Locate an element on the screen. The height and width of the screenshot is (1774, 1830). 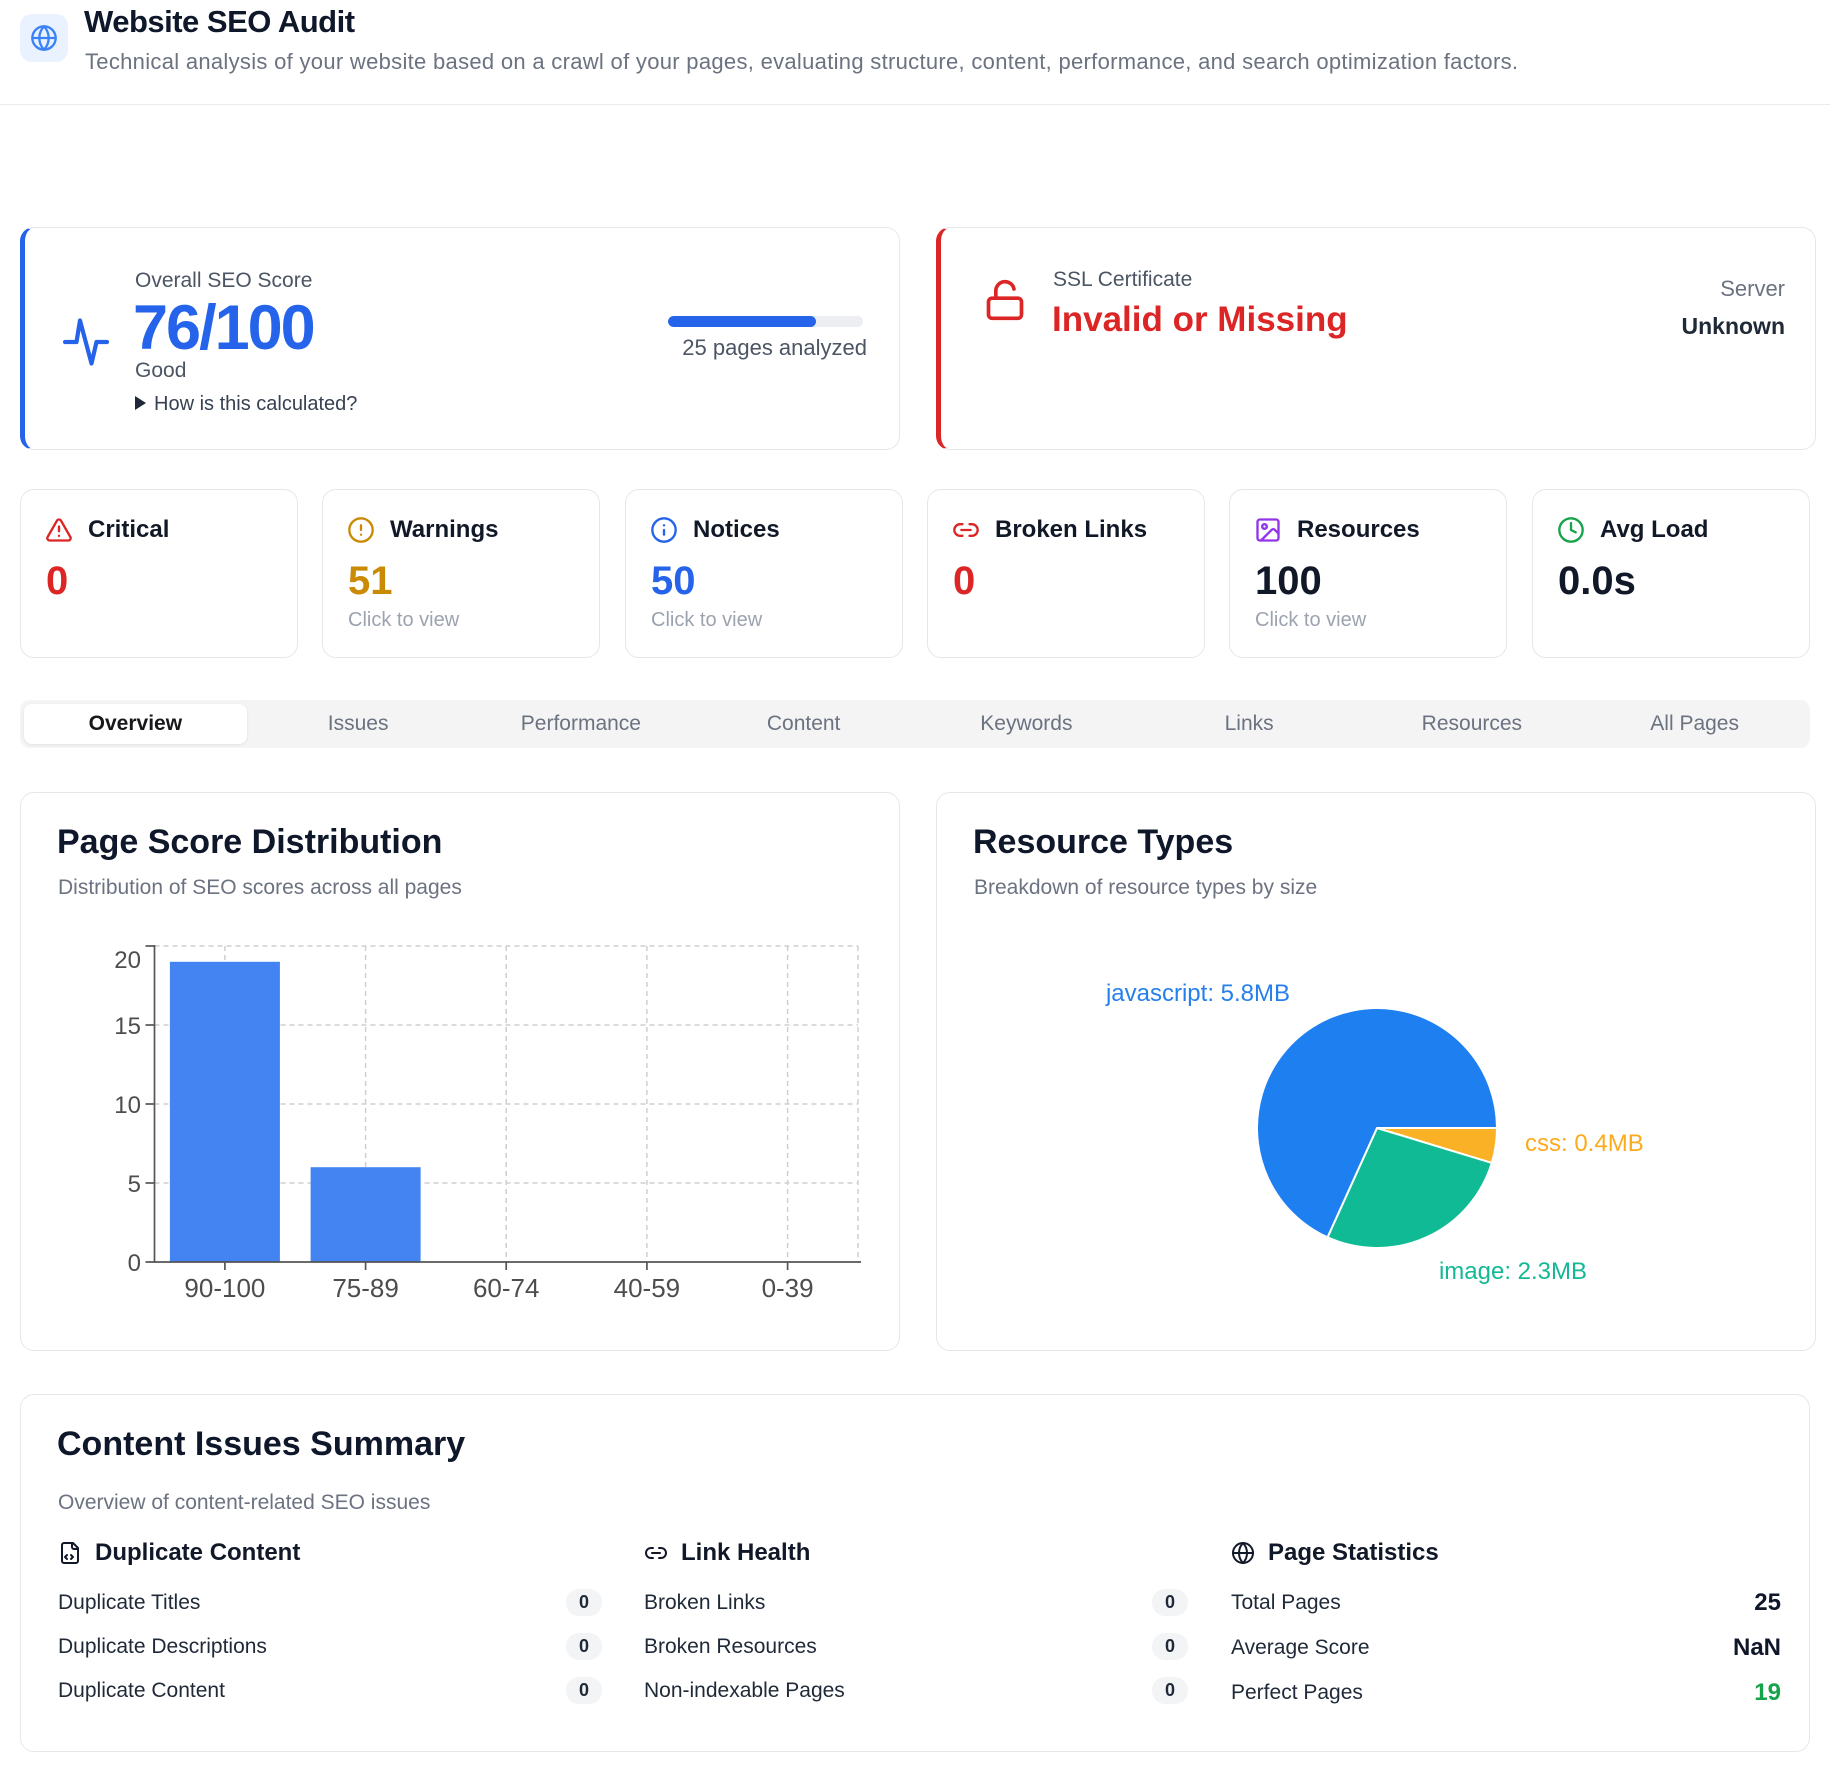
svg-text: 40-59 is located at coordinates (647, 1288).